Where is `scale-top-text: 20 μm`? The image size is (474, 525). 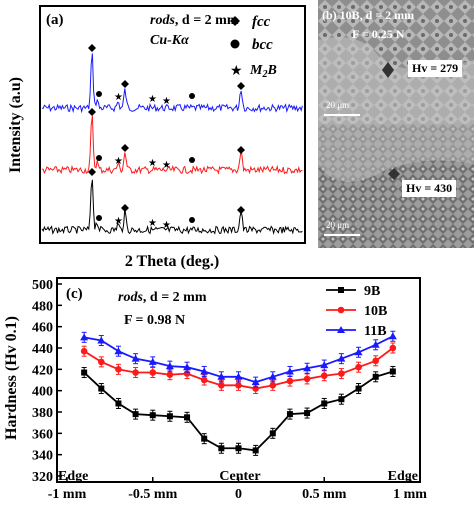
scale-top-text: 20 μm is located at coordinates (338, 105).